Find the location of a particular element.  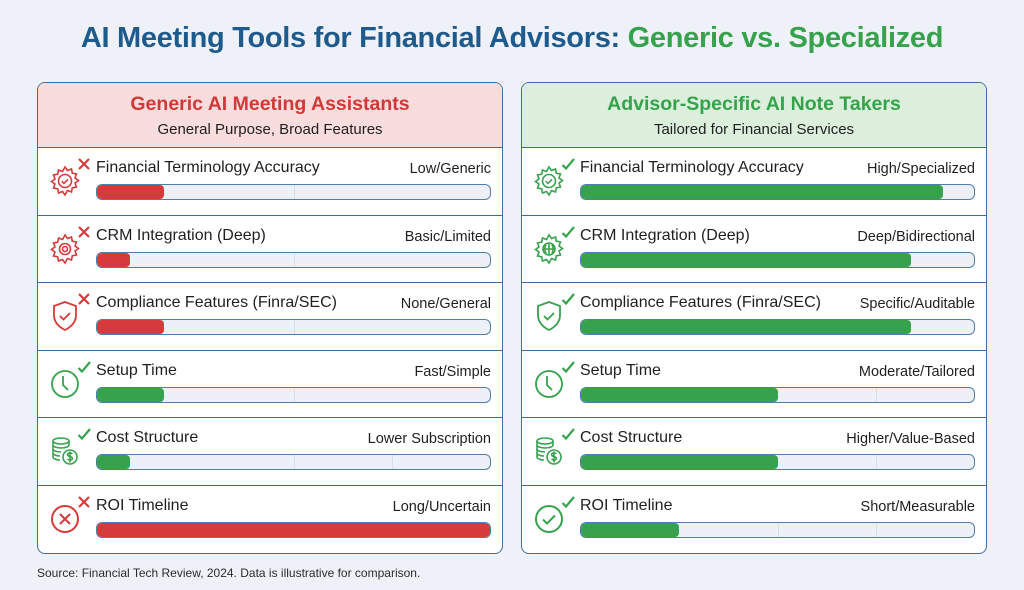

metric-value: Basic/Limited is located at coordinates (447, 236).